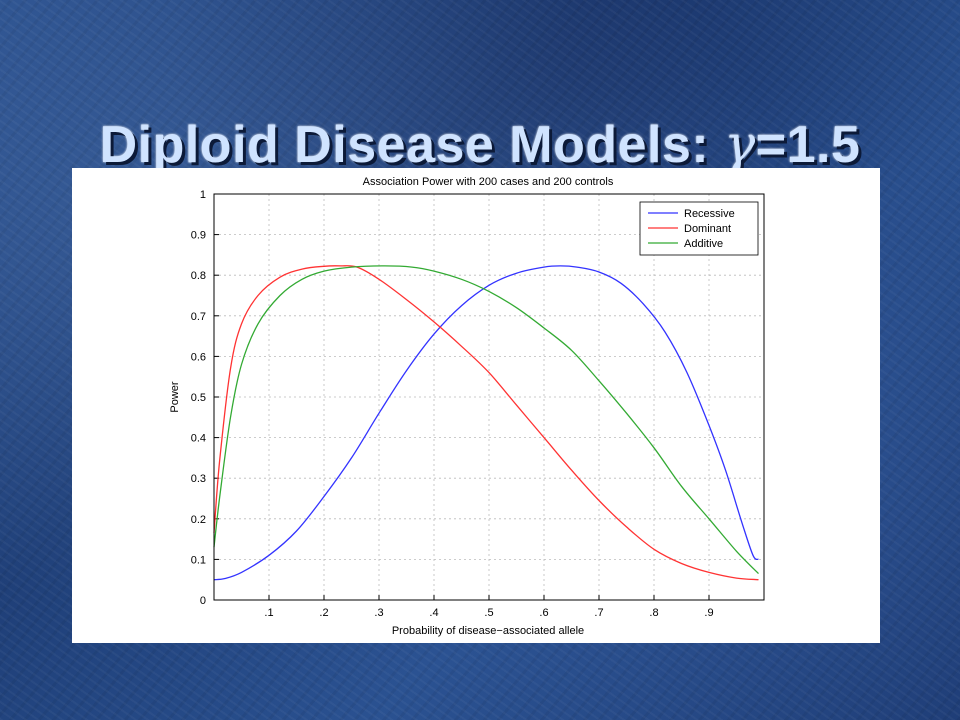 The image size is (960, 720). I want to click on legend-label-recessive: Recessive, so click(709, 214).